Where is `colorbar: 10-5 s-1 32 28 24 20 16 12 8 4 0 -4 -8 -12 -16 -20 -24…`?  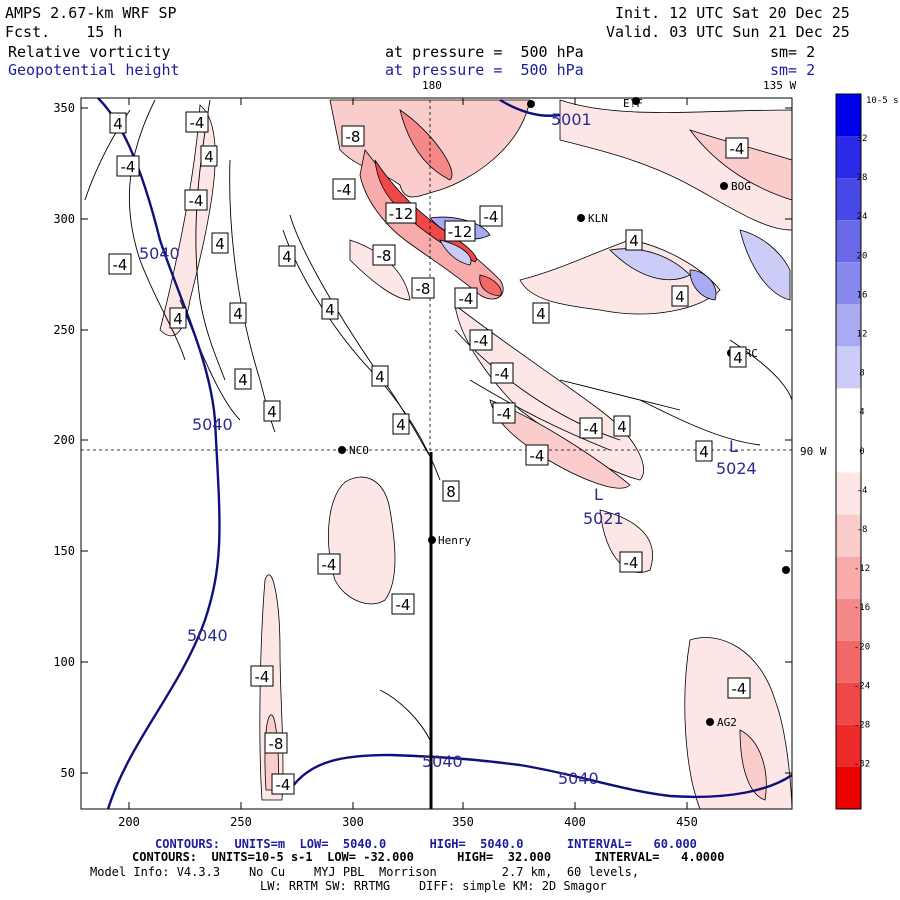
colorbar: 10-5 s-1 32 28 24 20 16 12 8 4 0 -4 -8 -12 -16 -20 -24… is located at coordinates (867, 451).